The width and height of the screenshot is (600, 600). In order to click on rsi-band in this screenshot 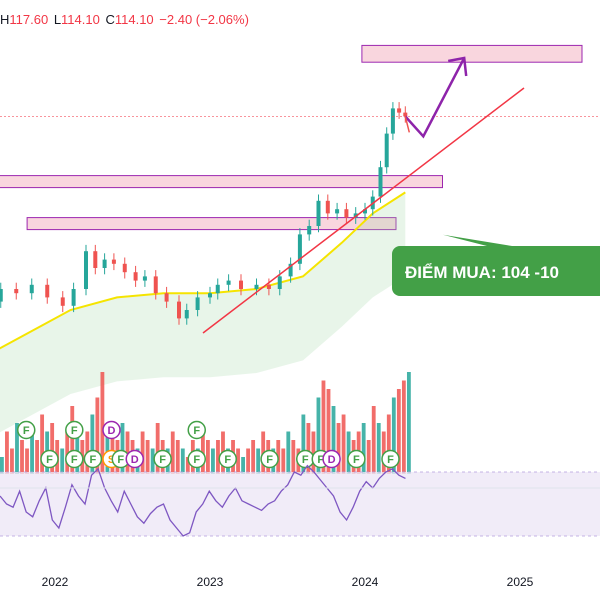, I will do `click(300, 504)`.